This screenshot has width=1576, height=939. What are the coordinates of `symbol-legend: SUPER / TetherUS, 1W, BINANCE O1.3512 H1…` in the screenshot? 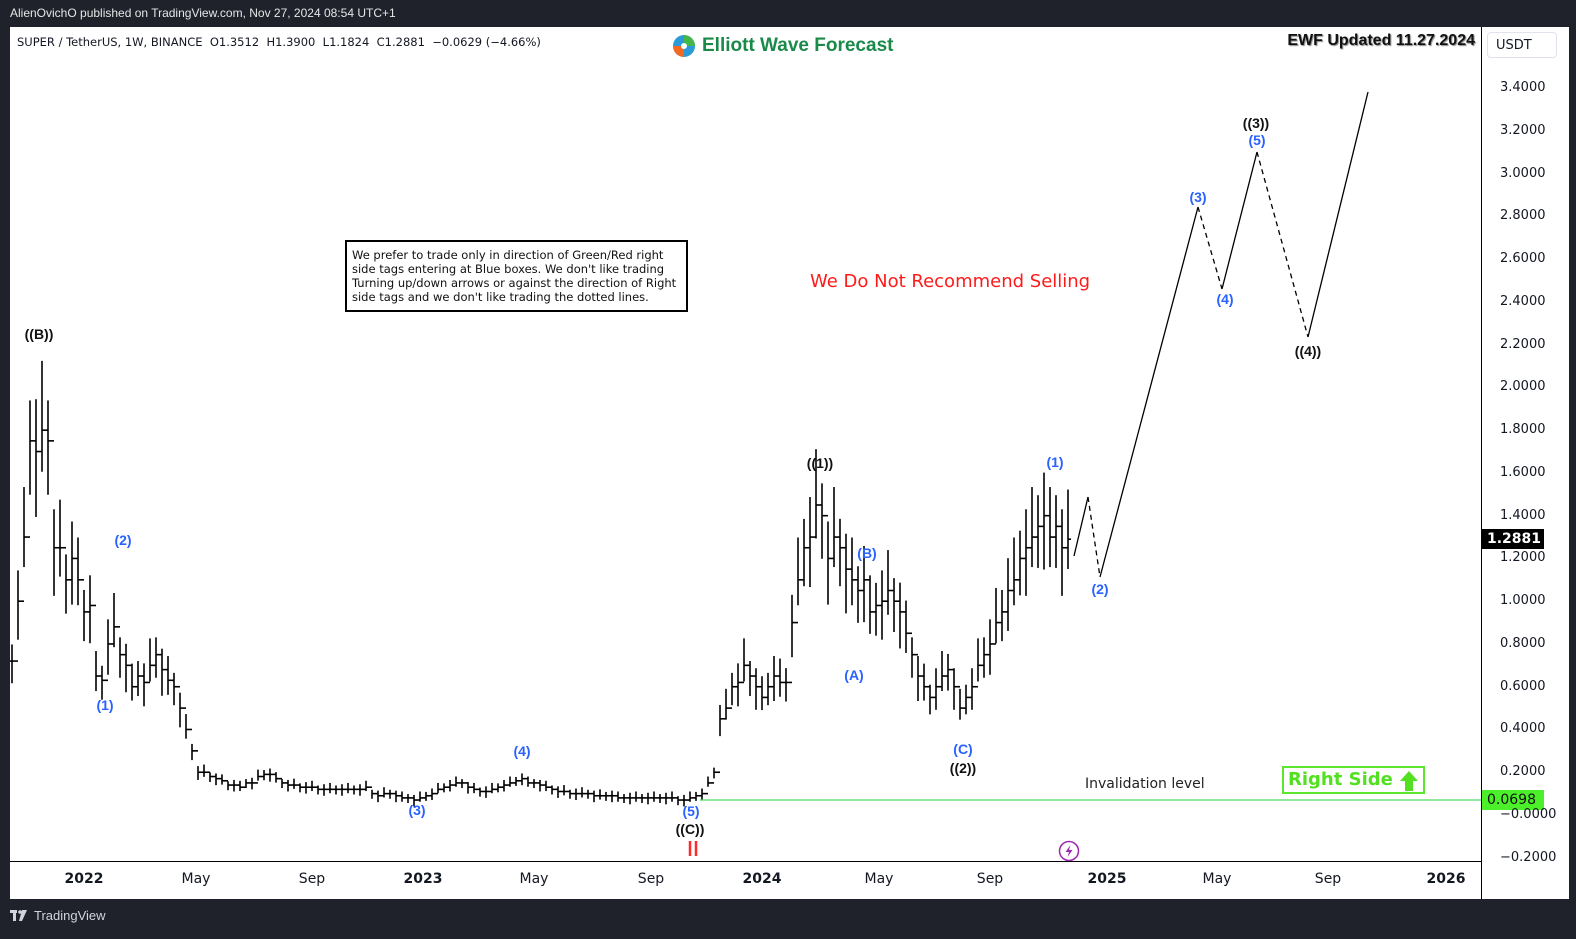 It's located at (279, 42).